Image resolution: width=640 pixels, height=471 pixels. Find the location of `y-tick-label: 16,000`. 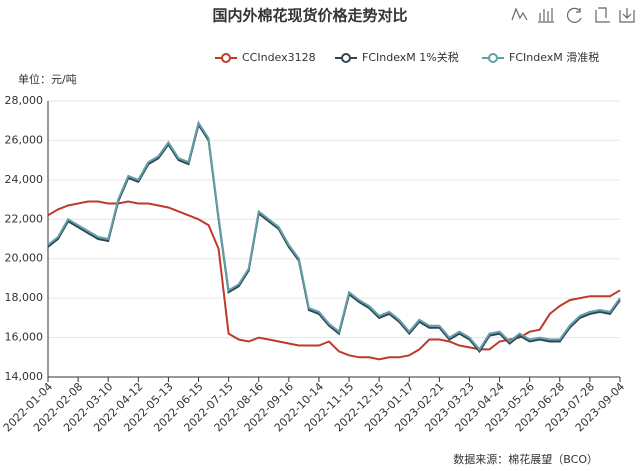

y-tick-label: 16,000 is located at coordinates (24, 337).